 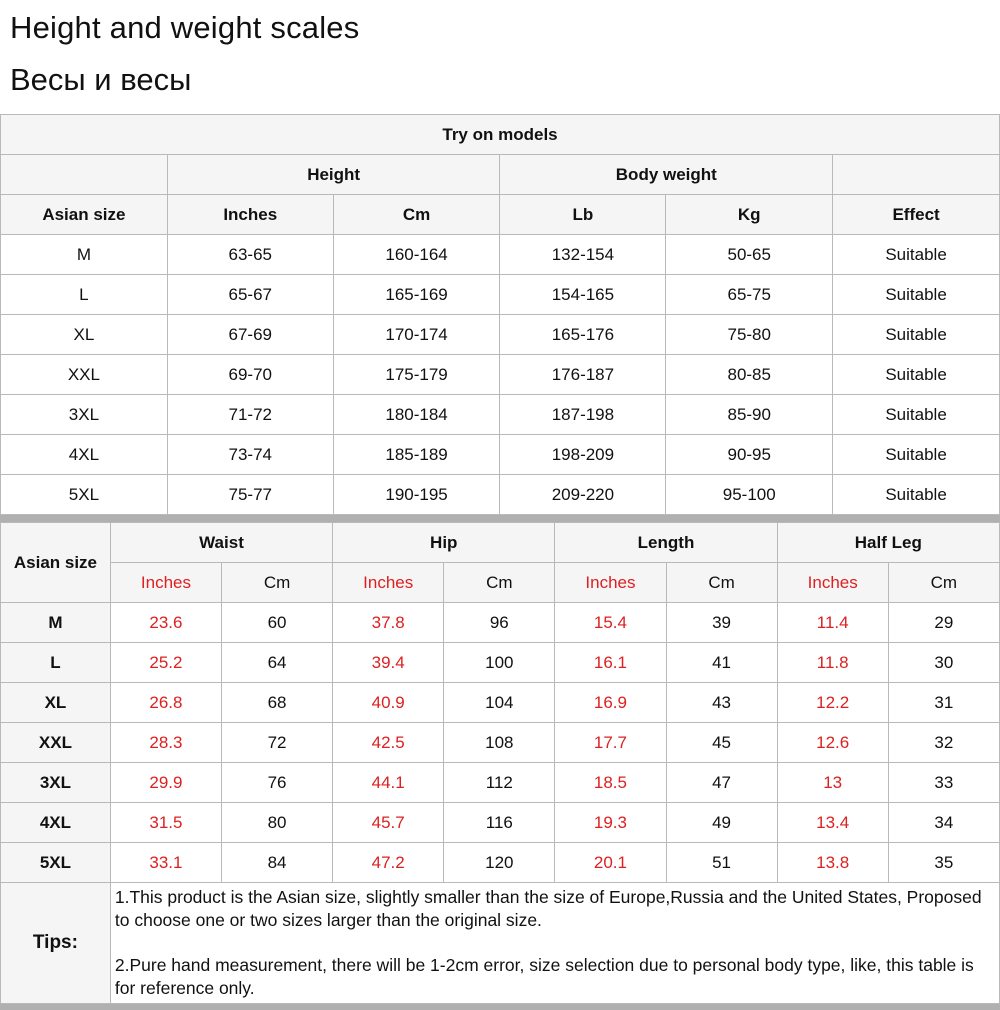 I want to click on table-row: L 65-67 165-169 154-165 65-75 Suitable, so click(x=500, y=294).